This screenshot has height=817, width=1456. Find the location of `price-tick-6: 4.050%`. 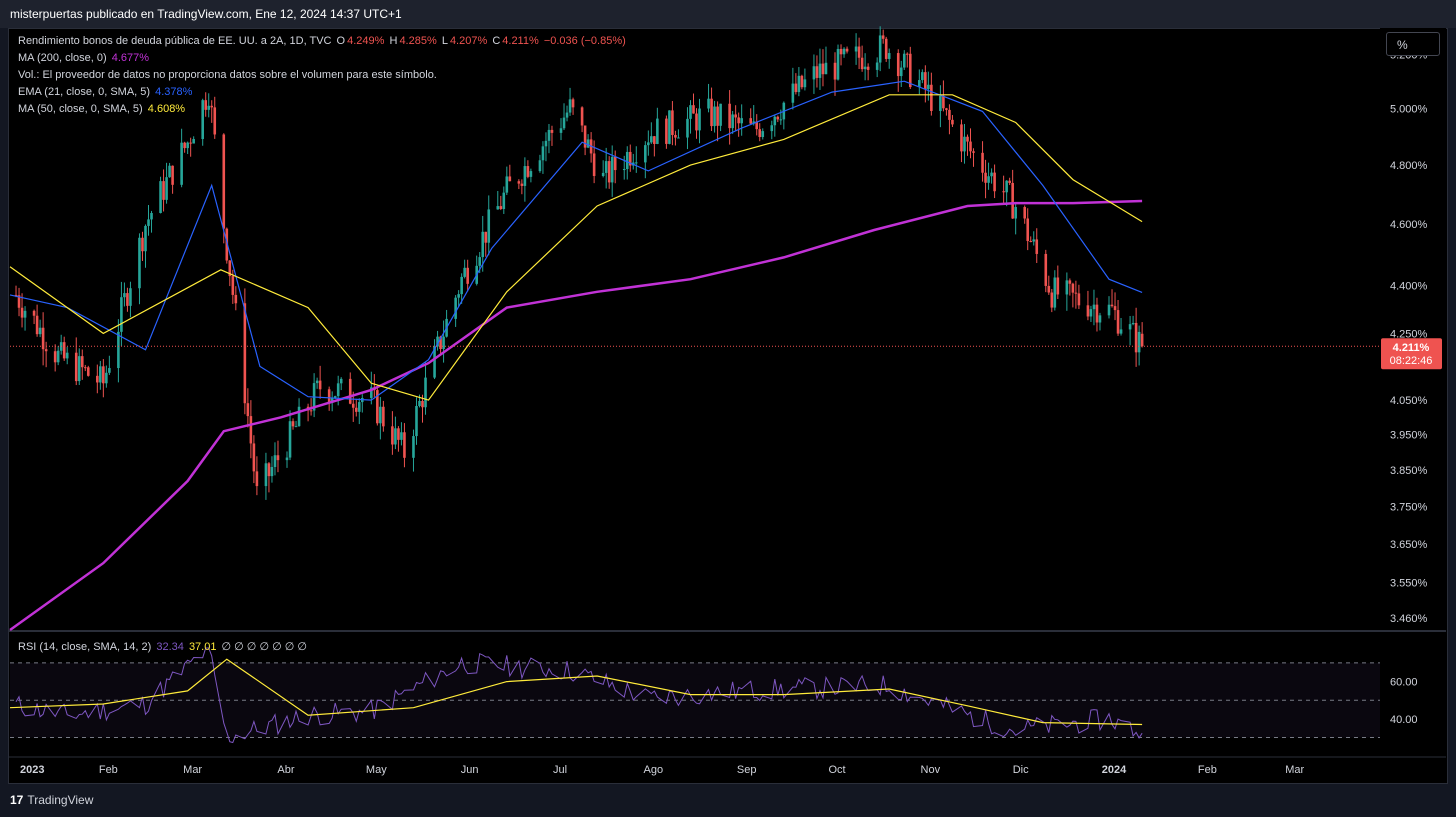

price-tick-6: 4.050% is located at coordinates (1409, 401).